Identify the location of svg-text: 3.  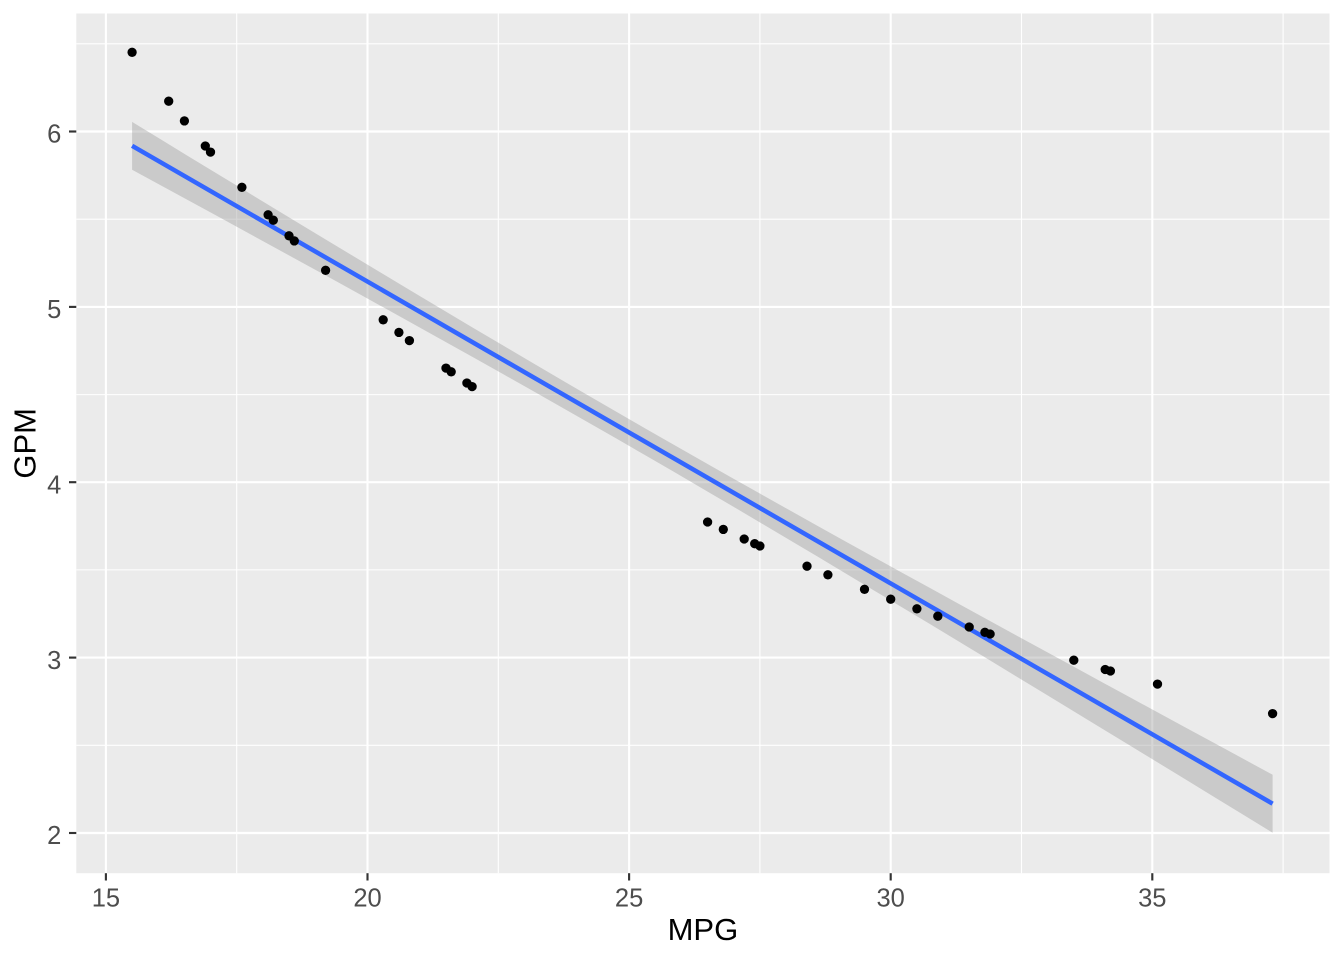
(54, 661).